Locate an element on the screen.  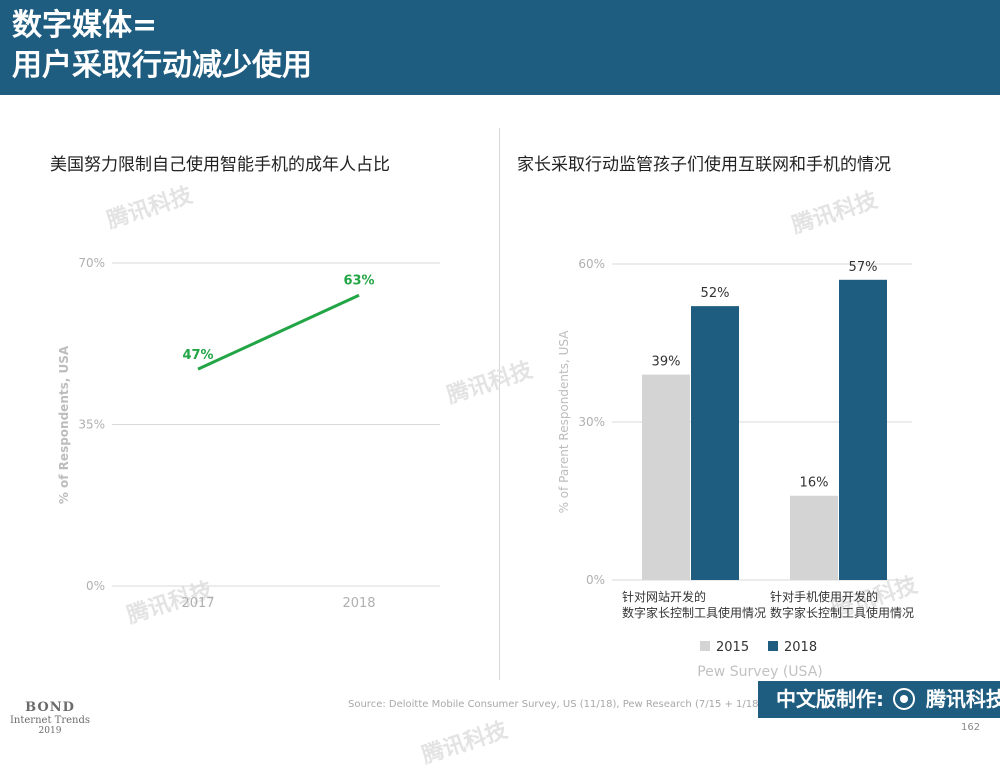
bond-year: 2019 is located at coordinates (50, 731).